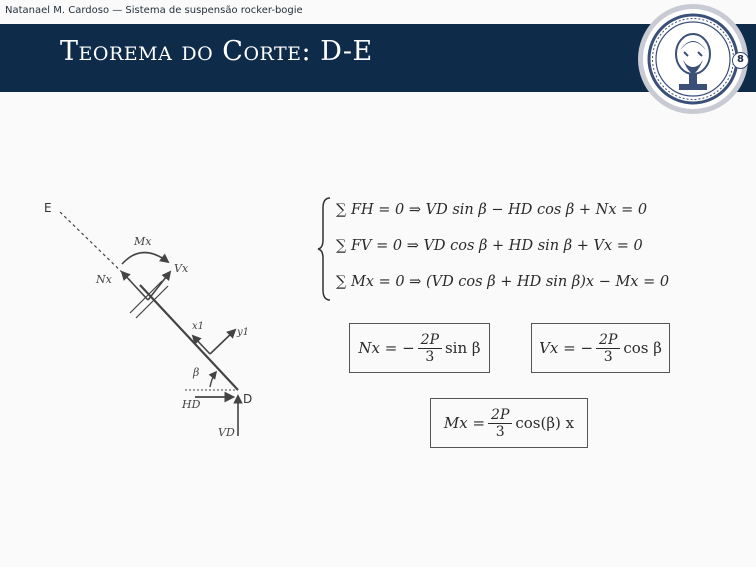  Describe the element at coordinates (95, 246) in the screenshot. I see `dashed-member-line` at that location.